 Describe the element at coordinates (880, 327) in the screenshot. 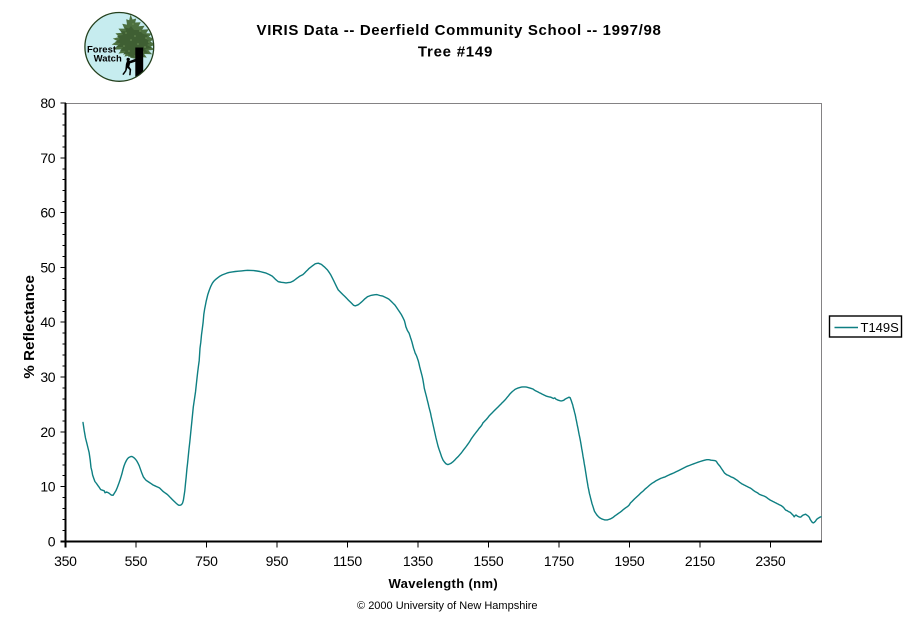

I see `svg-text: T149S` at that location.